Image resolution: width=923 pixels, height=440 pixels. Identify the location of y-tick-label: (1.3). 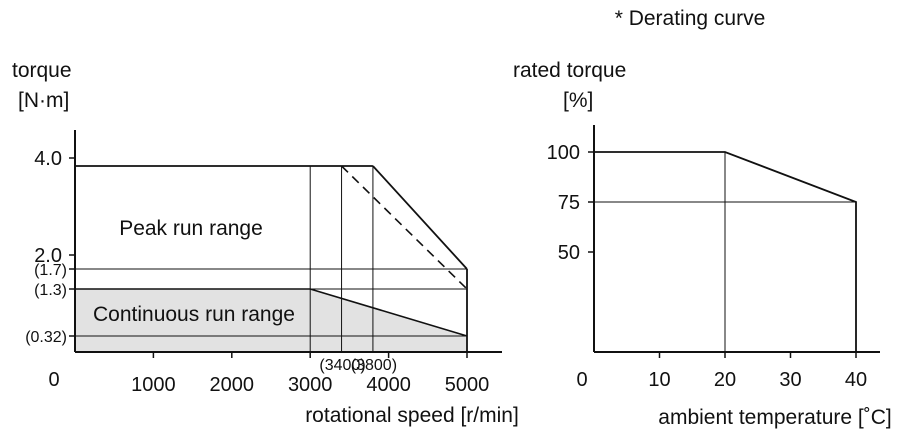
(50, 290).